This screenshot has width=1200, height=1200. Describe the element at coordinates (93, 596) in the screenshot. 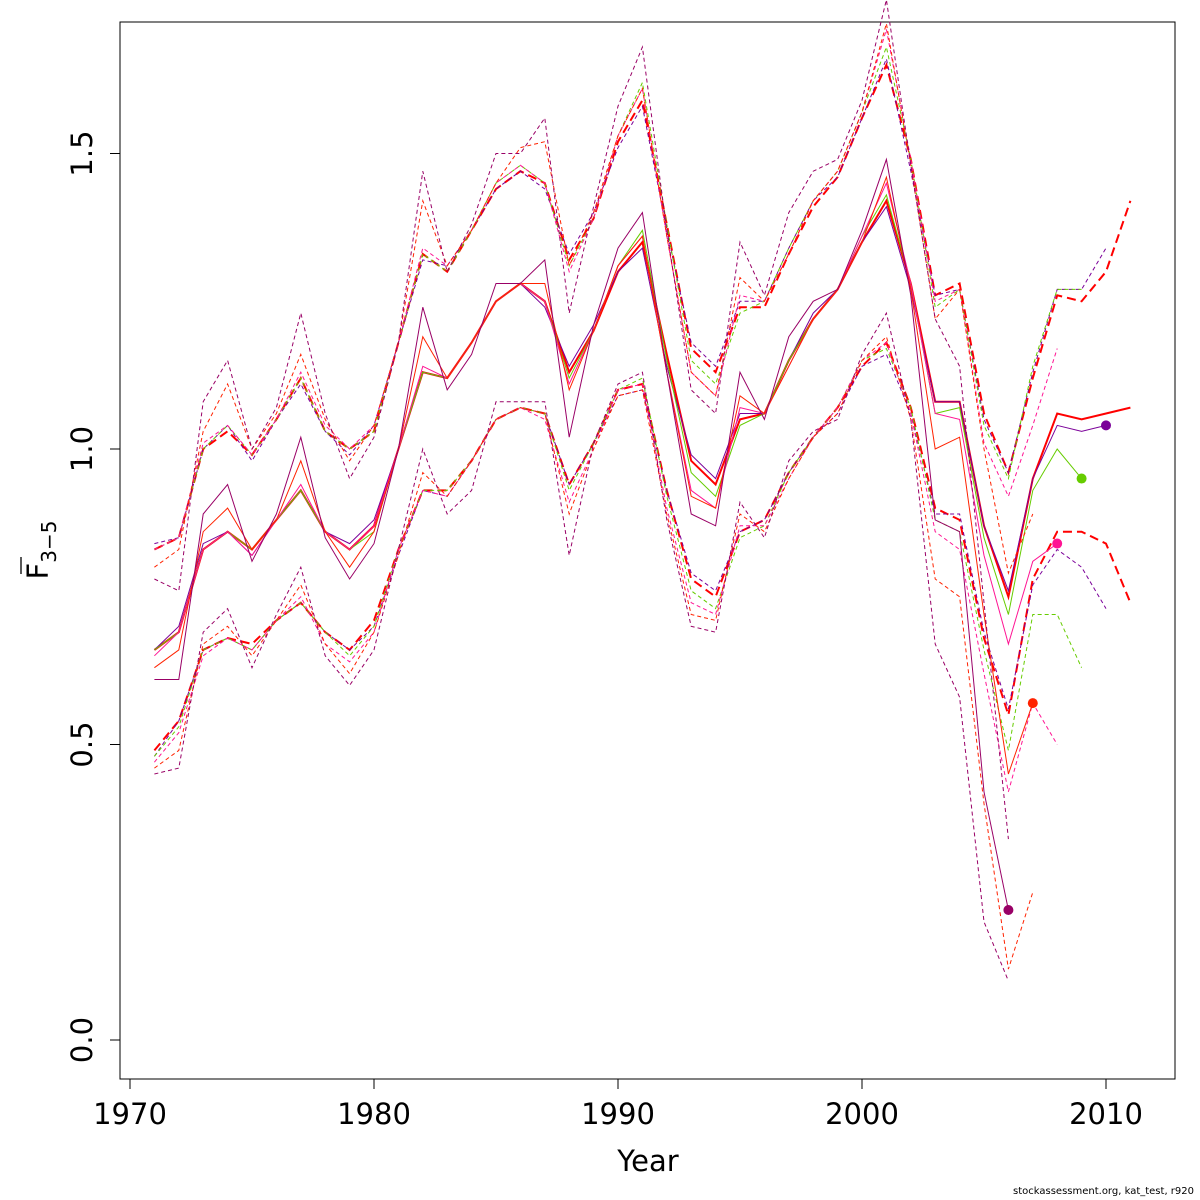

I see `y-axis: 0.0 0.5 1.0 1.5` at that location.